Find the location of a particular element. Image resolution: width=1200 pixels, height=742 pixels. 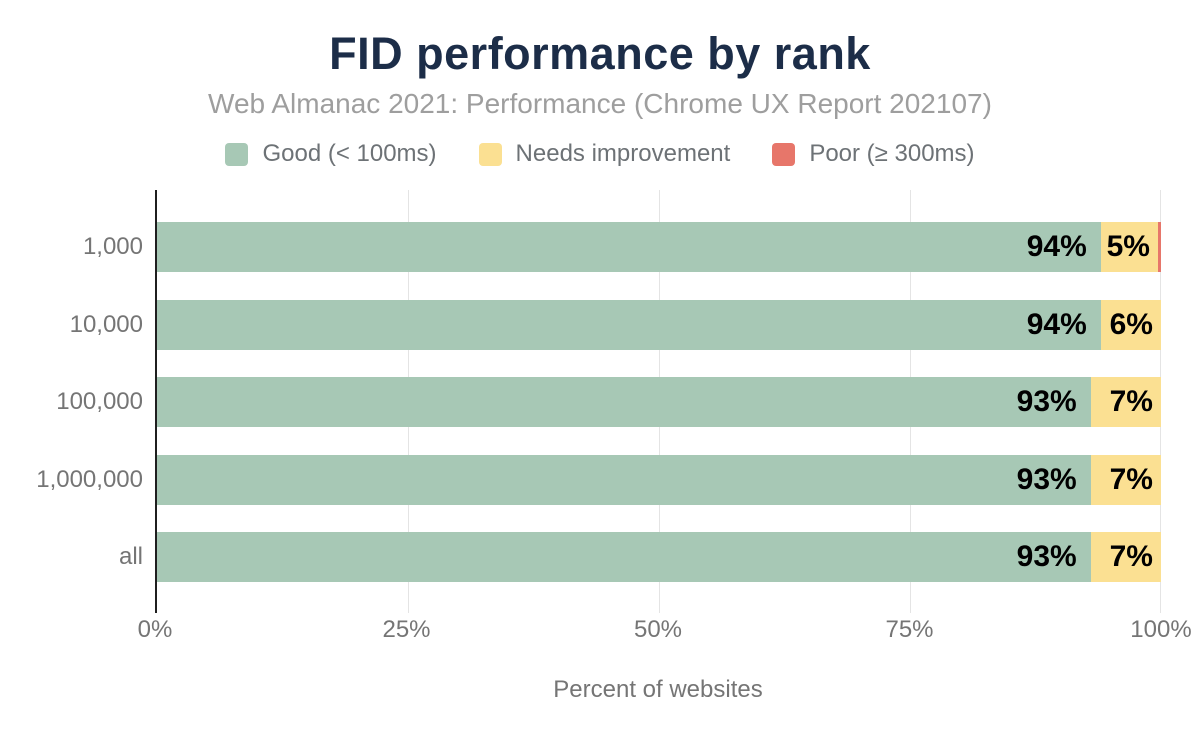

needs-improvement-swatch-icon is located at coordinates (490, 154).